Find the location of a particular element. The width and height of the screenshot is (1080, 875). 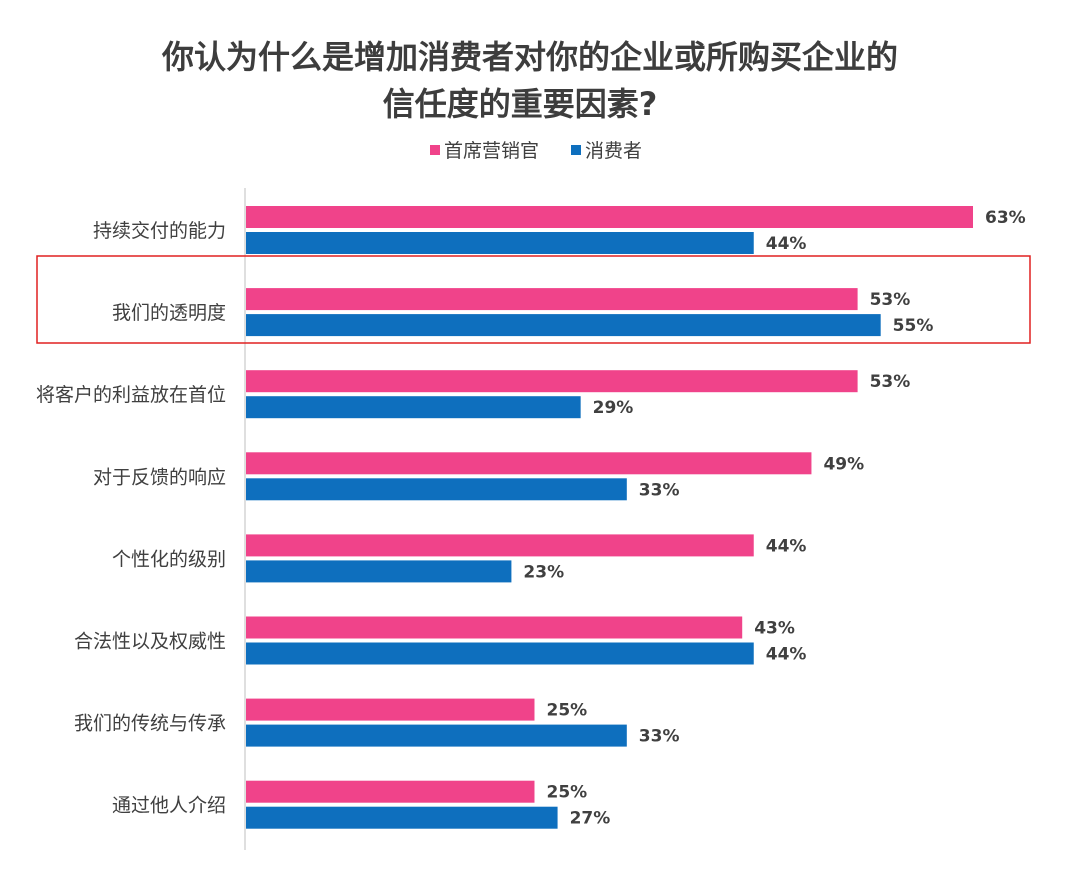

category-label: 个性化的级别 is located at coordinates (169, 559).